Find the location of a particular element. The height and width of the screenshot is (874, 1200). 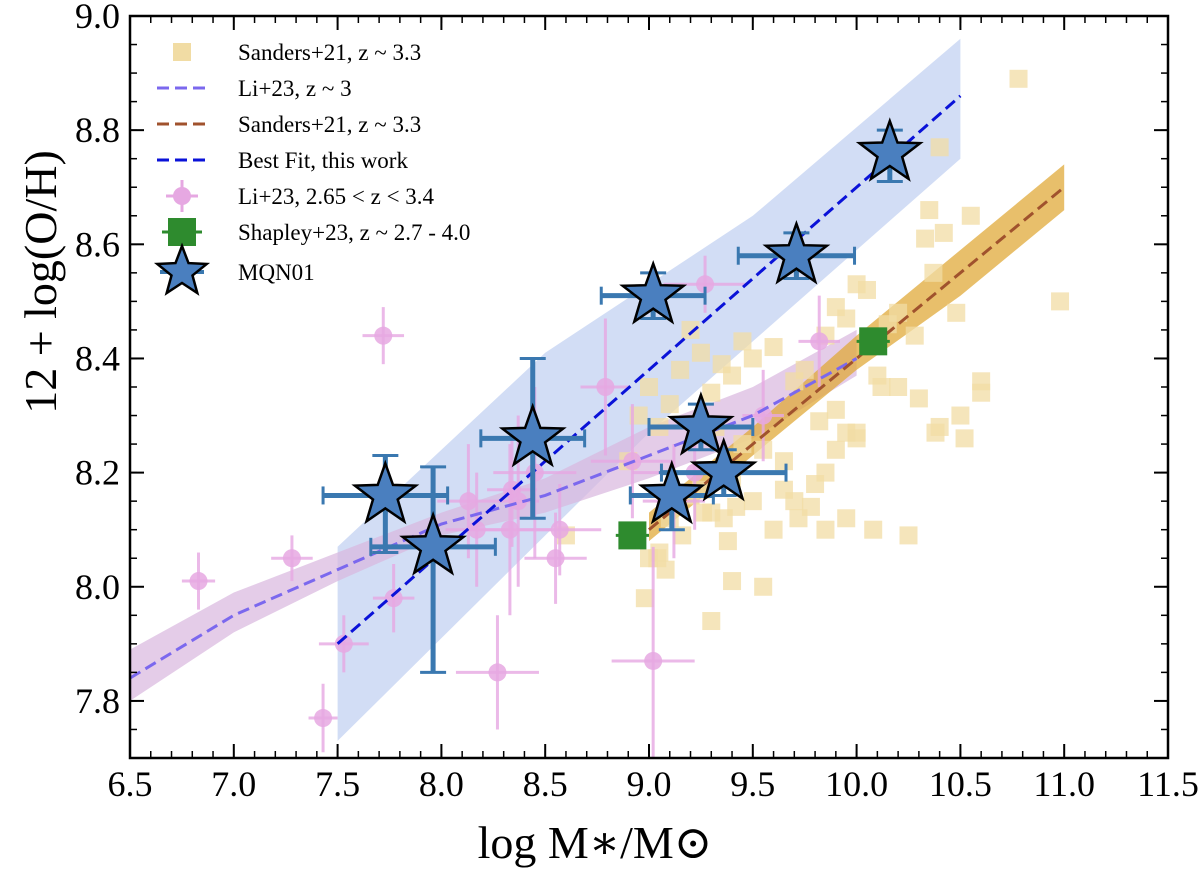

legend-marker-circle is located at coordinates (182, 196).